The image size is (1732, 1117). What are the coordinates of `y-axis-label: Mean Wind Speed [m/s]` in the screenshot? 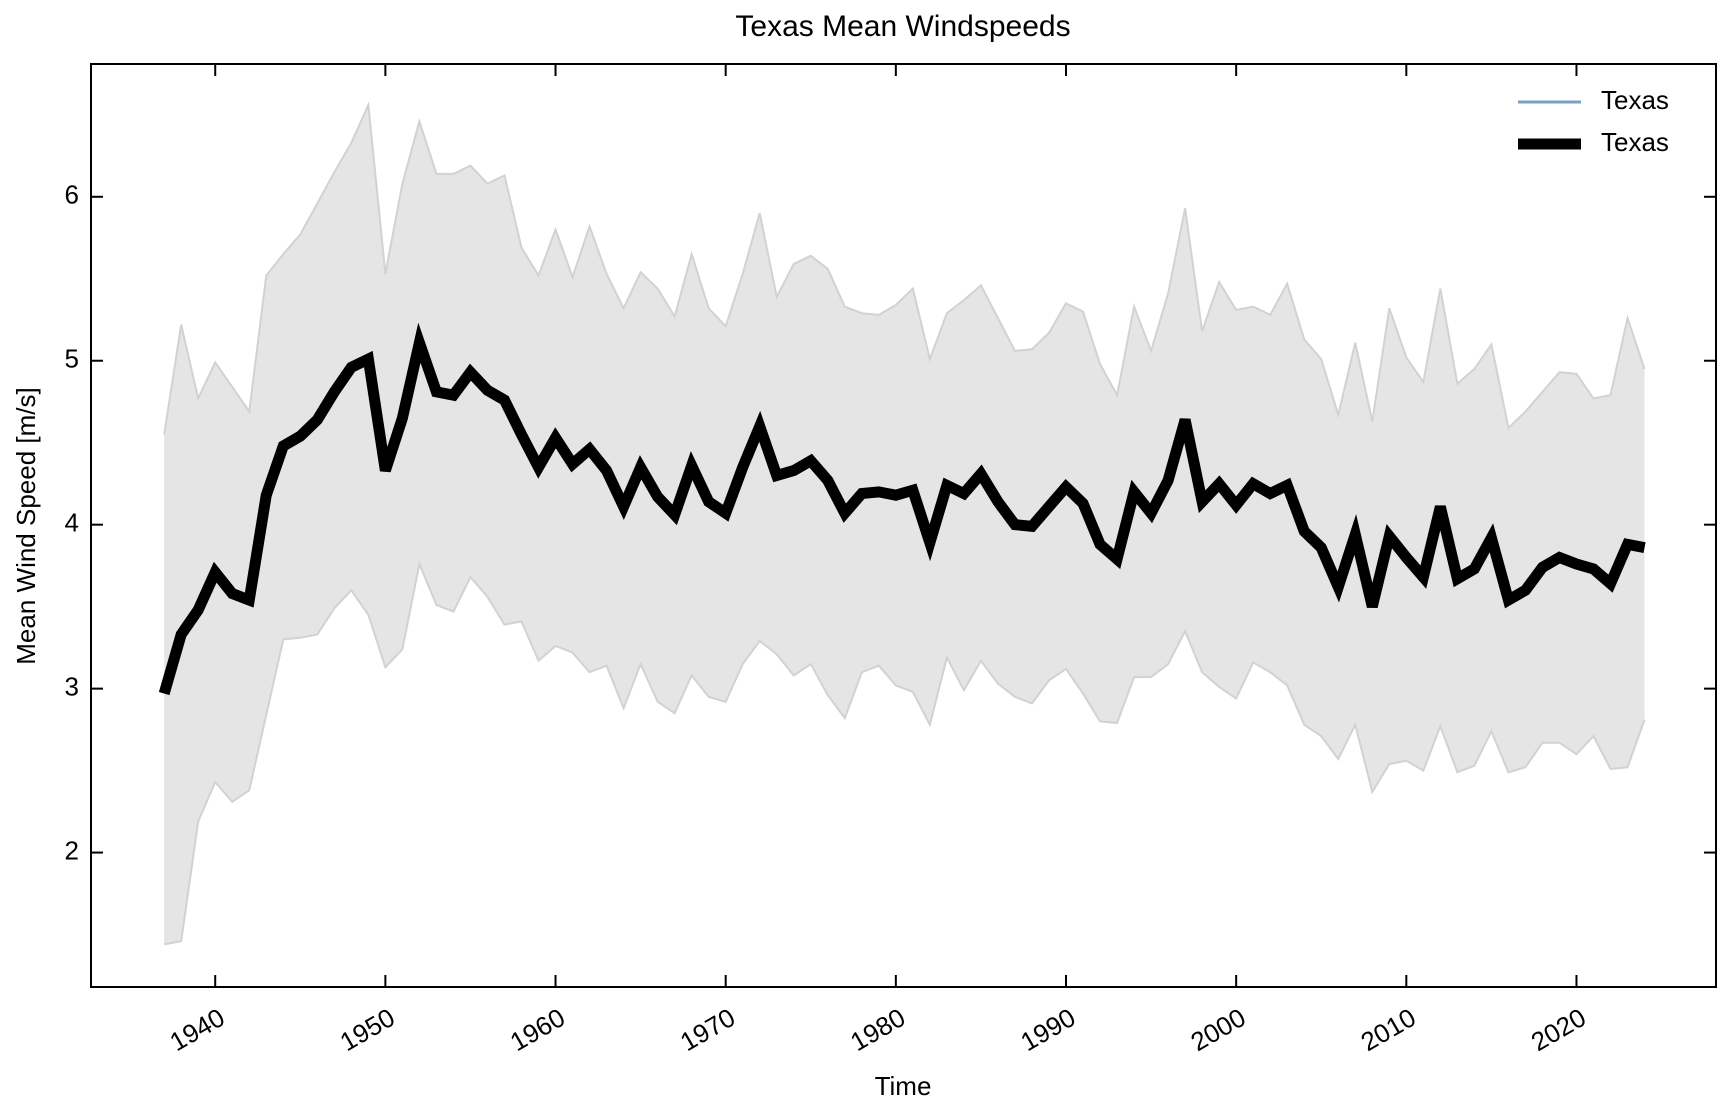 It's located at (26, 525).